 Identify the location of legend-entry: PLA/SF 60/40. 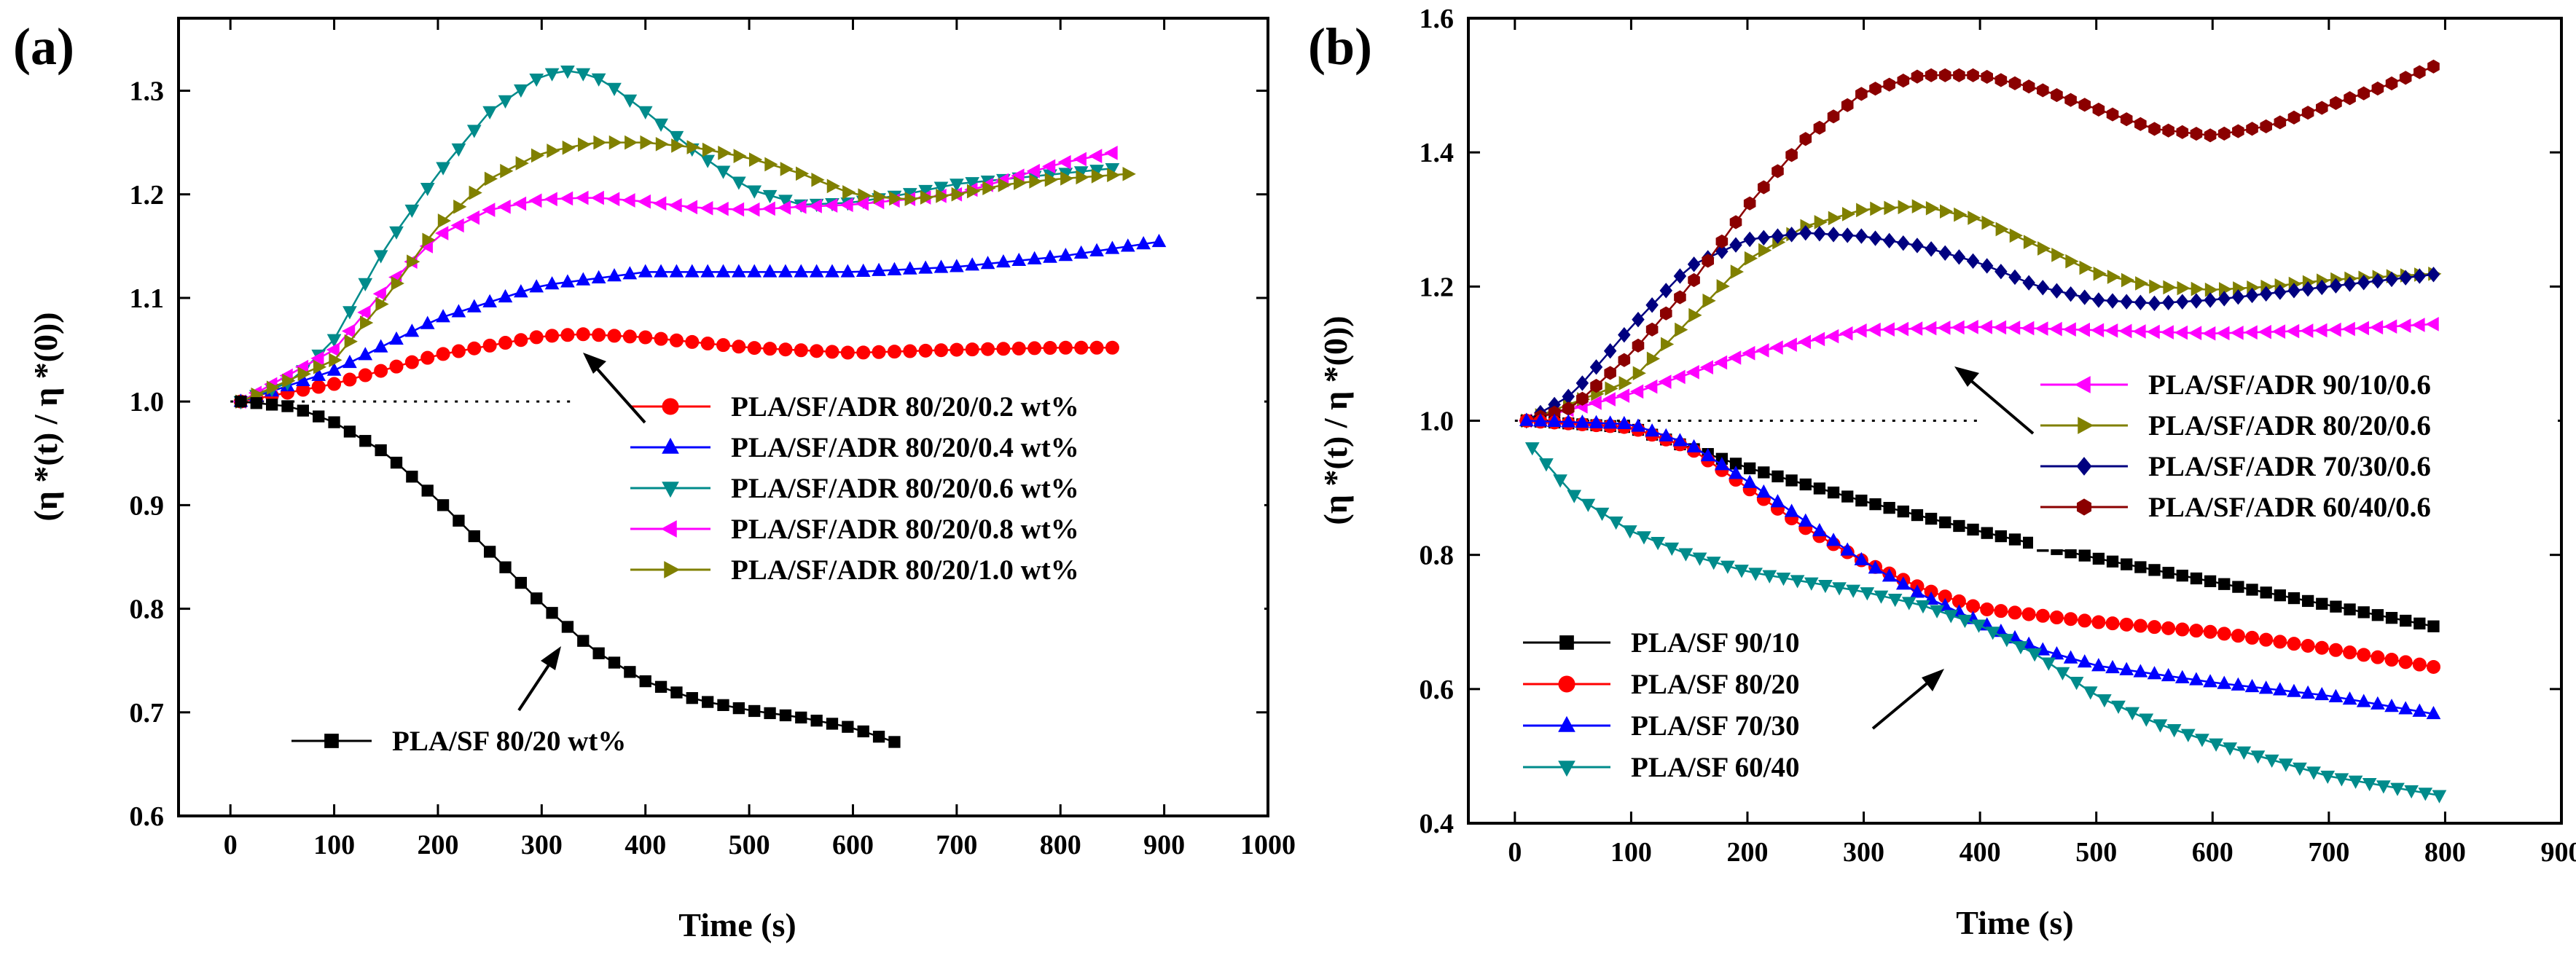
(1661, 767).